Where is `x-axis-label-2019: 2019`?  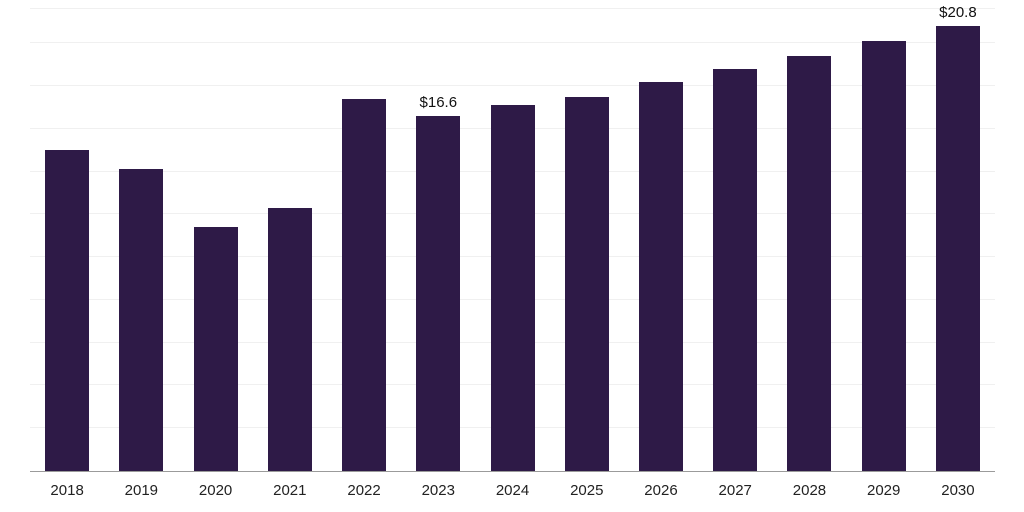
x-axis-label-2019: 2019 is located at coordinates (141, 490).